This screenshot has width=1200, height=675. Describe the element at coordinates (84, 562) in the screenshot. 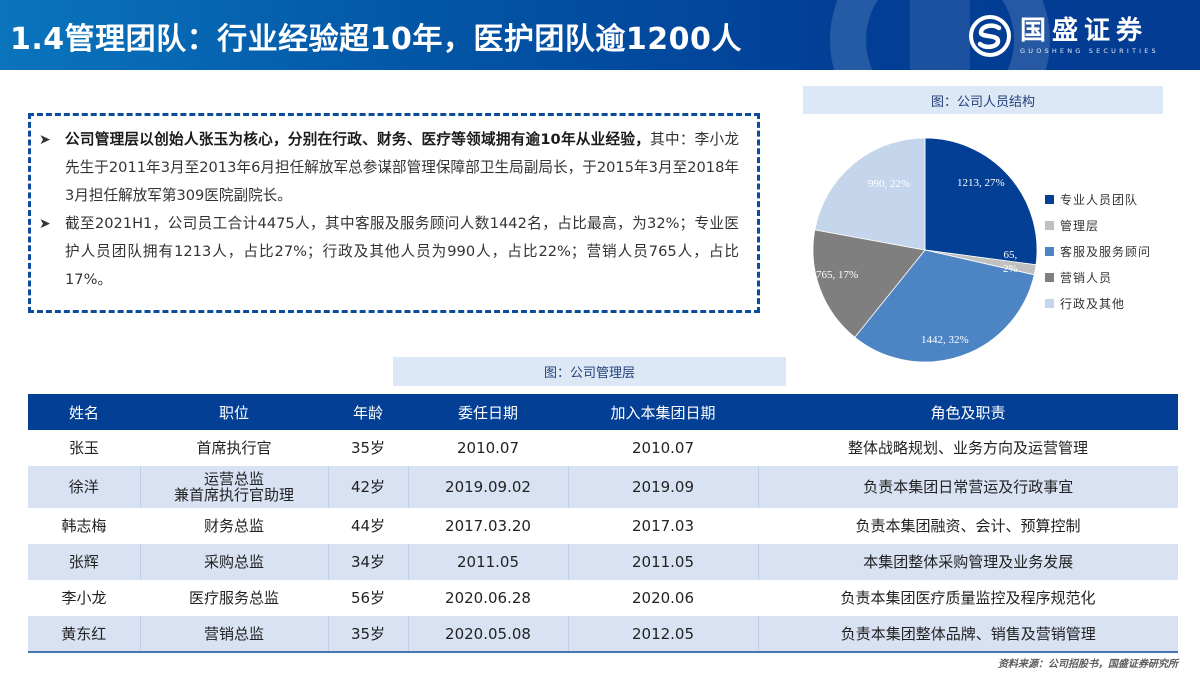

I see `cell-name: 张辉` at that location.